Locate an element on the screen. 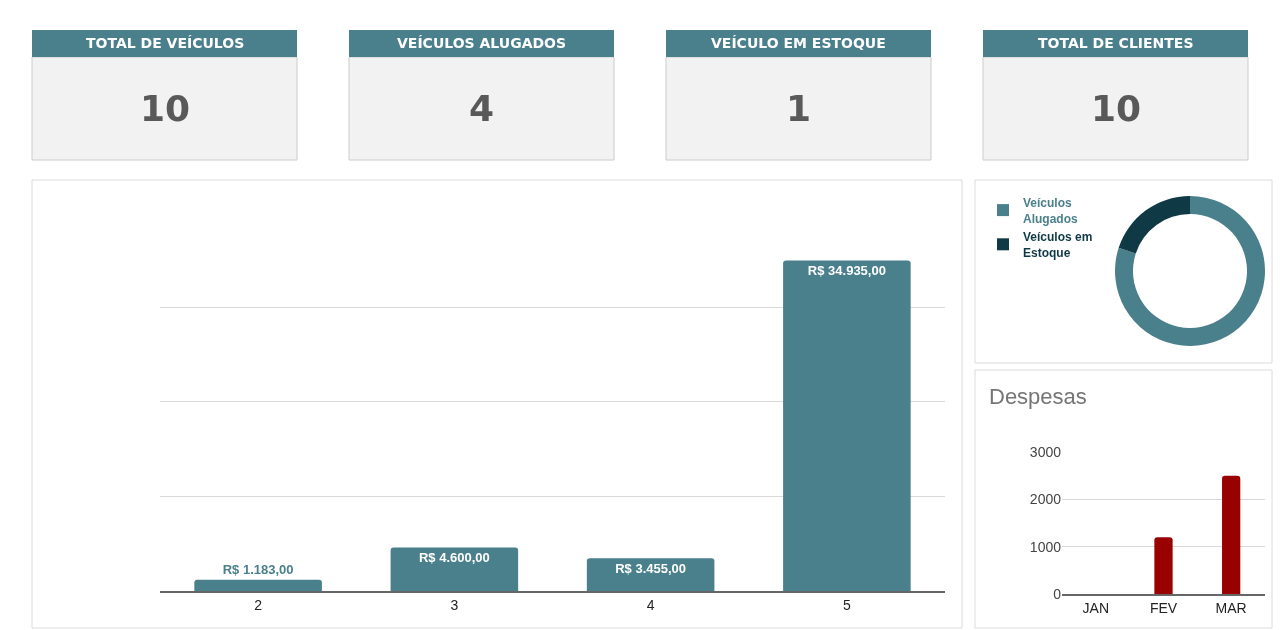 The height and width of the screenshot is (630, 1280). x-tick-label: JAN is located at coordinates (1096, 607).